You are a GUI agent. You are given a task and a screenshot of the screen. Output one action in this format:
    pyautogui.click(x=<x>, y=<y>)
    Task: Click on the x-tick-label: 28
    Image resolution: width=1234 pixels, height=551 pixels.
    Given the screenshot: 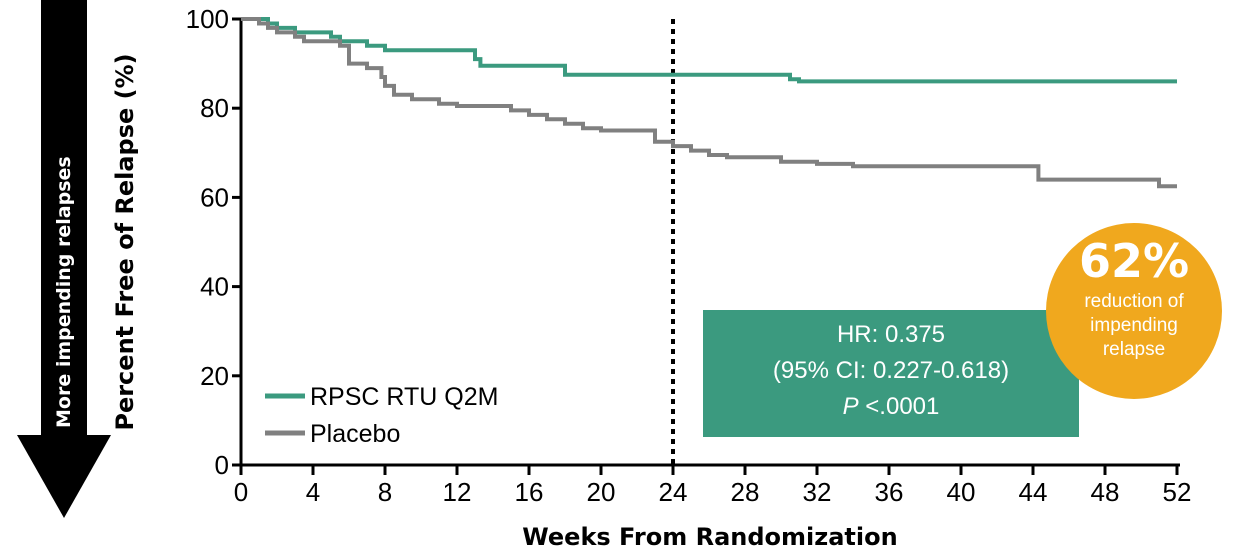 What is the action you would take?
    pyautogui.click(x=745, y=492)
    